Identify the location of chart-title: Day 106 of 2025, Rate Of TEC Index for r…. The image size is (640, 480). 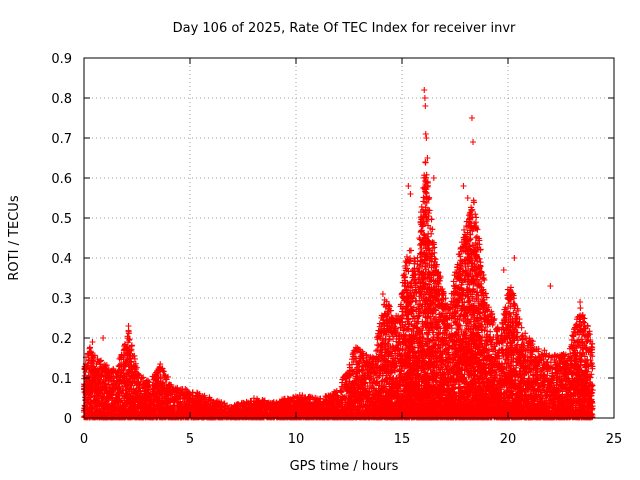
(344, 28).